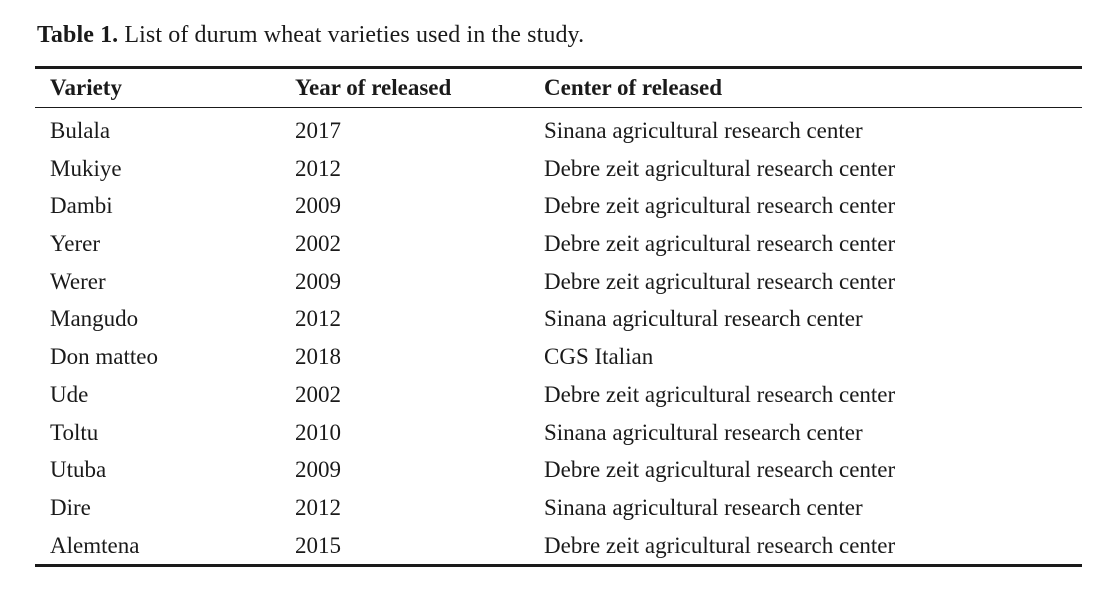 The width and height of the screenshot is (1113, 599). What do you see at coordinates (74, 432) in the screenshot?
I see `variety-cell: Toltu` at bounding box center [74, 432].